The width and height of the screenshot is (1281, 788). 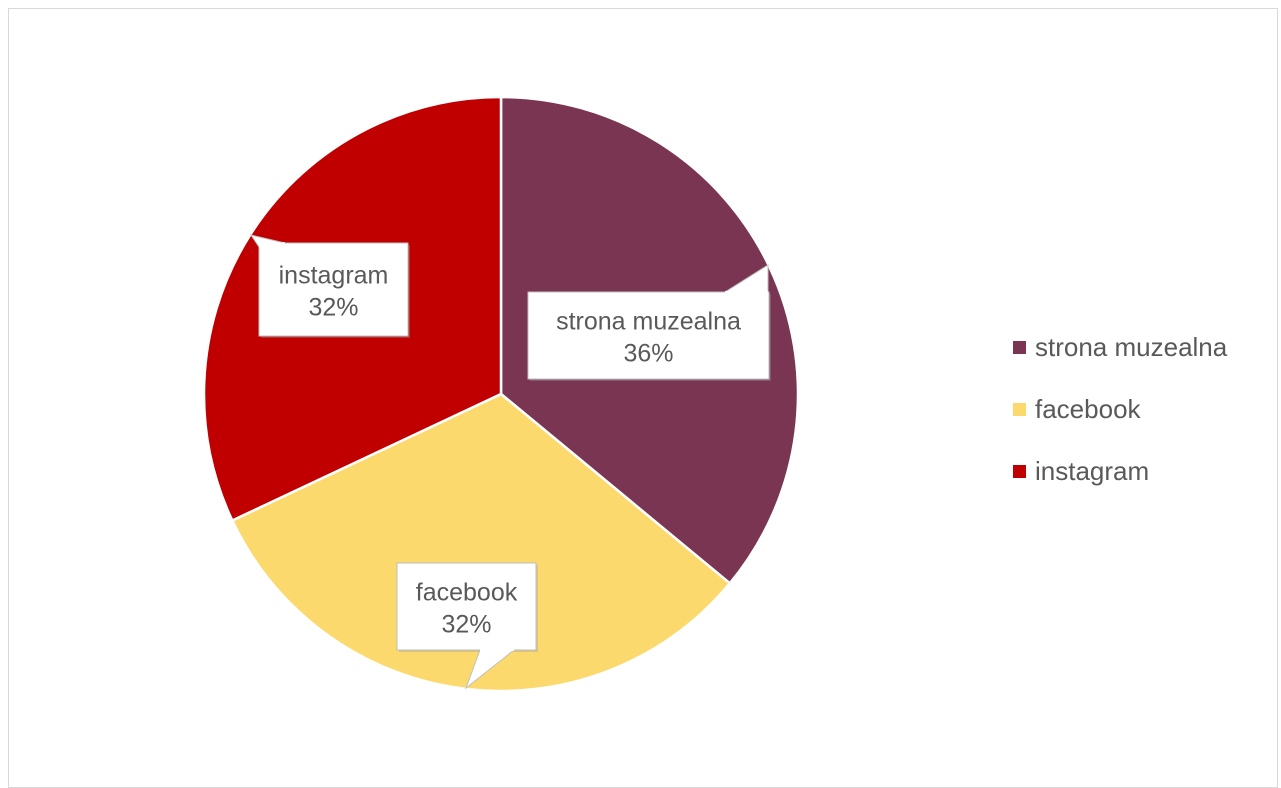 What do you see at coordinates (1019, 409) in the screenshot?
I see `legend-swatch-facebook` at bounding box center [1019, 409].